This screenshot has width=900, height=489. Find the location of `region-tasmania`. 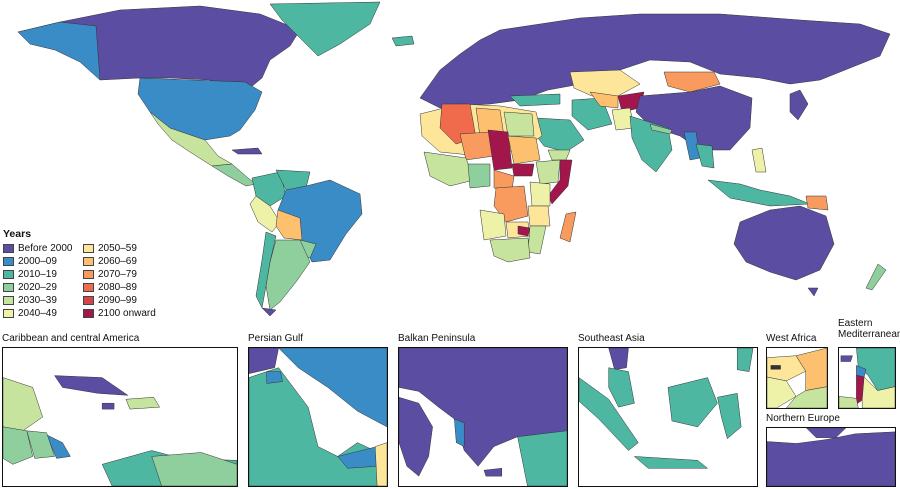

region-tasmania is located at coordinates (813, 292).